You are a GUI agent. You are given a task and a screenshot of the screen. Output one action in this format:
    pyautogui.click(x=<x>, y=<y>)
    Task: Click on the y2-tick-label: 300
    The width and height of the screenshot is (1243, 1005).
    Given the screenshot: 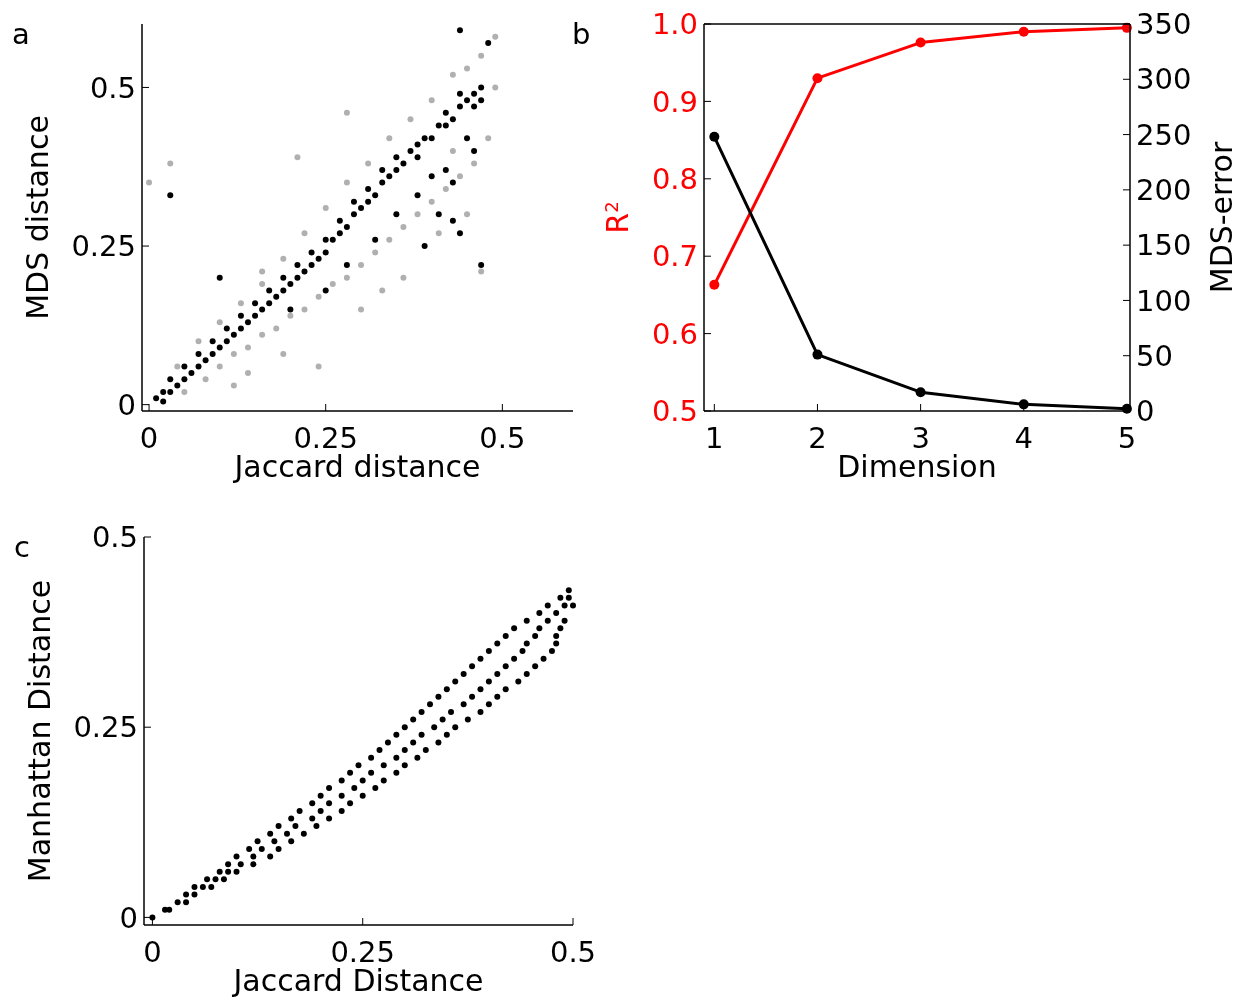 What is the action you would take?
    pyautogui.click(x=1164, y=79)
    